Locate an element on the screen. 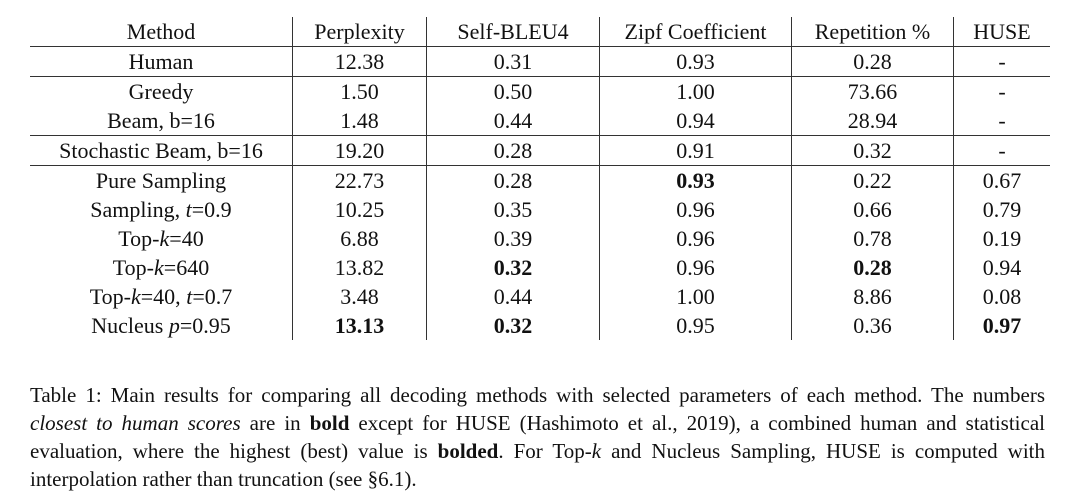  value-cell: 6.88 is located at coordinates (359, 238).